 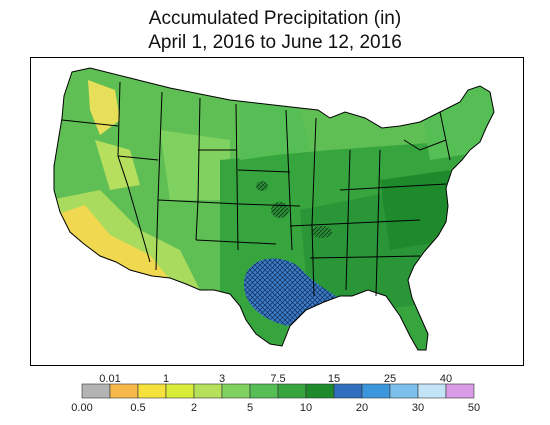 I want to click on legend-swatches, so click(x=278, y=391).